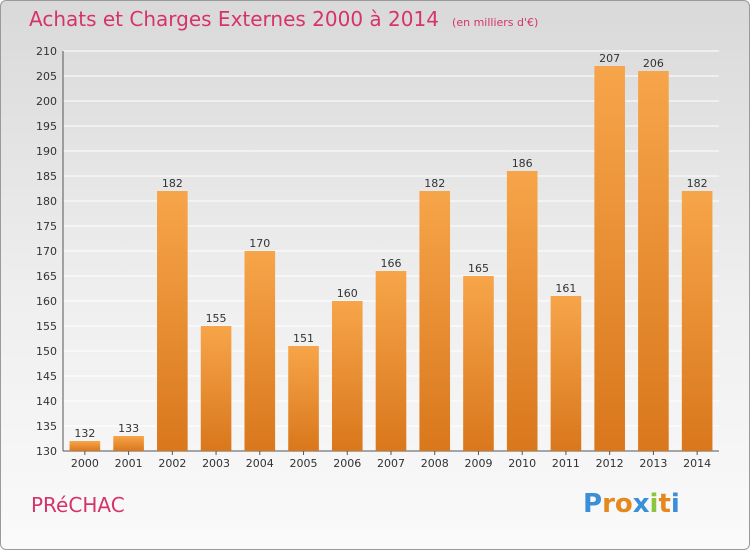 The width and height of the screenshot is (750, 550). Describe the element at coordinates (609, 58) in the screenshot. I see `bar-value-label: 207` at that location.